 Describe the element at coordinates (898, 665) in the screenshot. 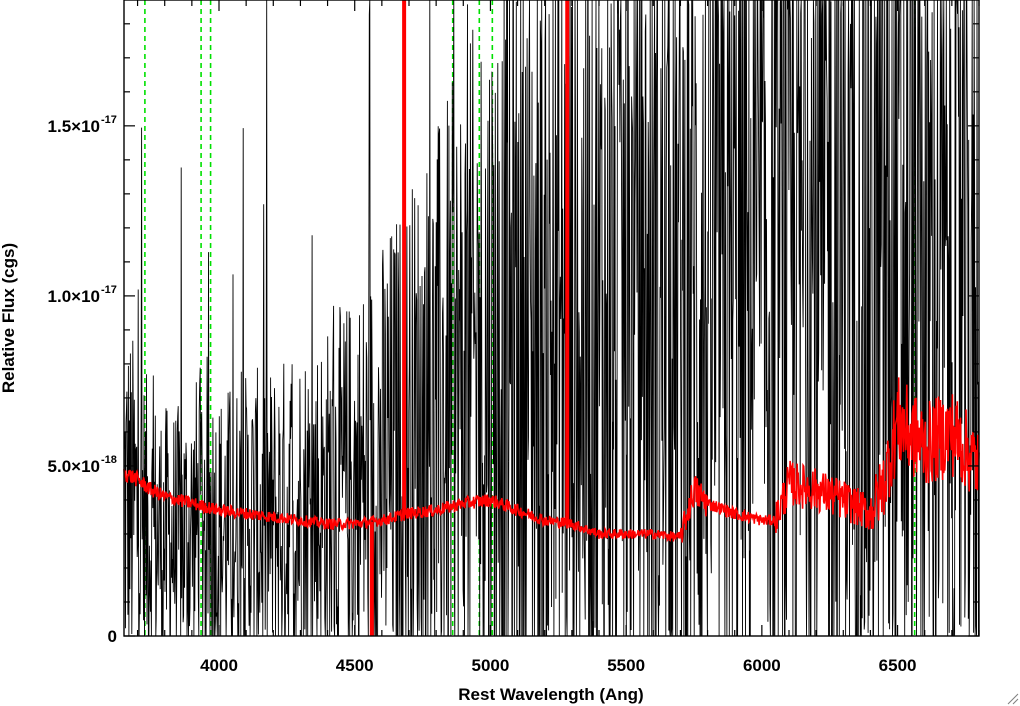

I see `x-tick-label: 6500` at that location.